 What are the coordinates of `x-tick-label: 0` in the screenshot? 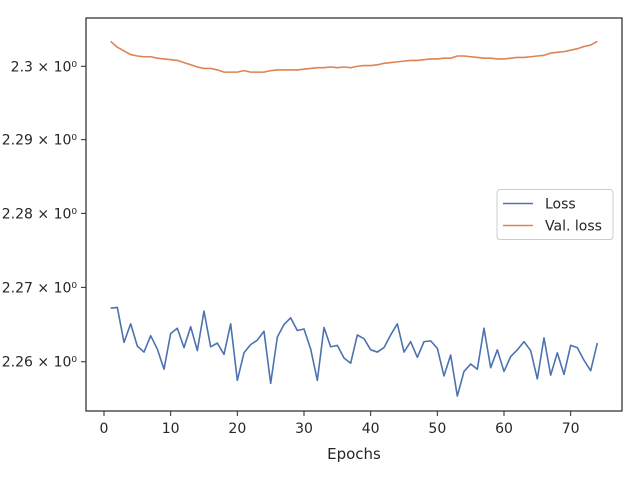 It's located at (104, 429).